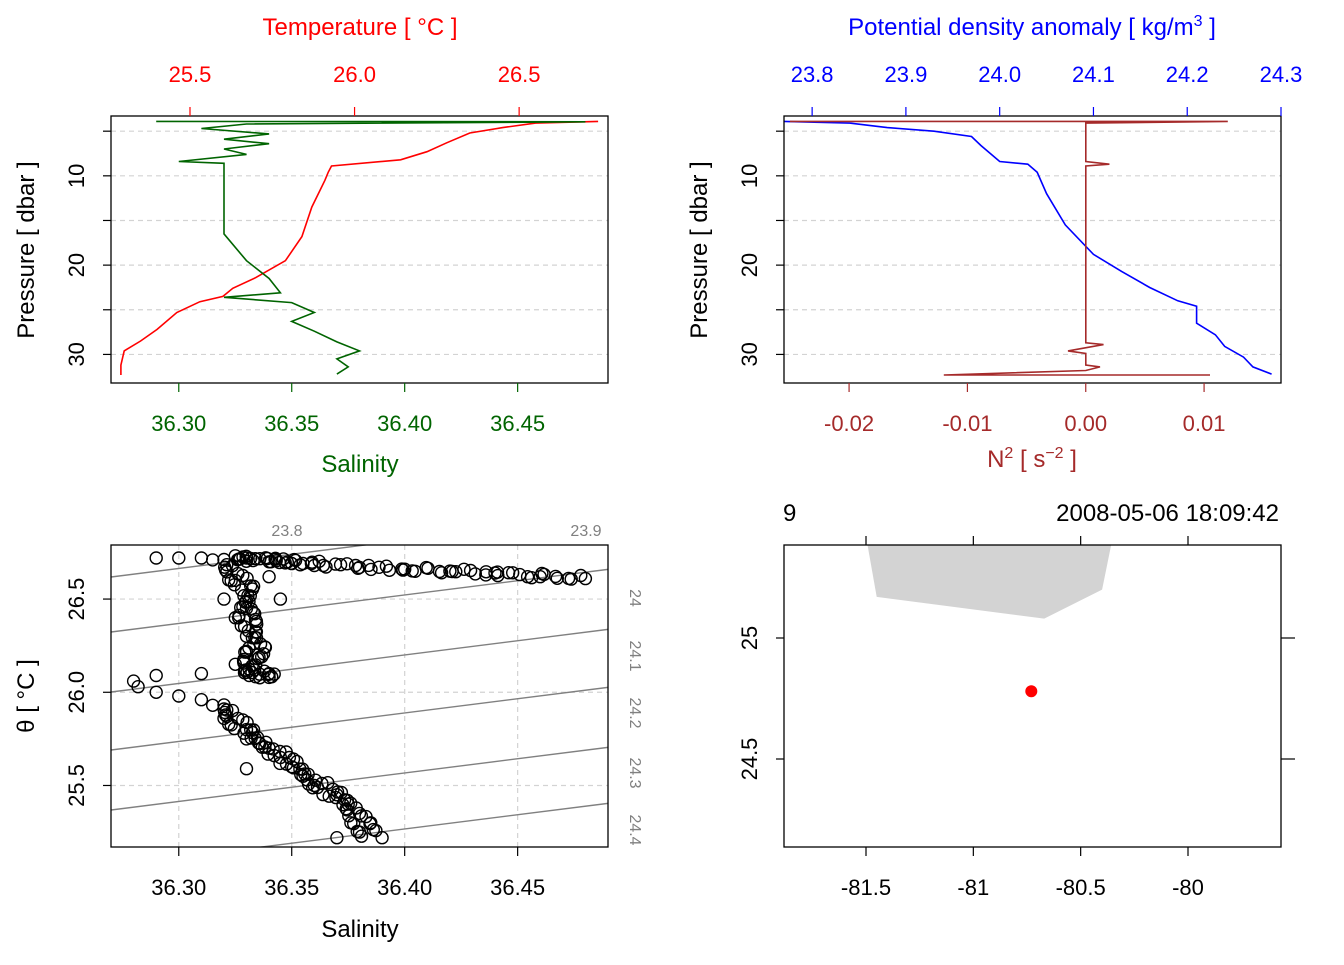  I want to click on density-tick-label: 24.2, so click(1187, 74).